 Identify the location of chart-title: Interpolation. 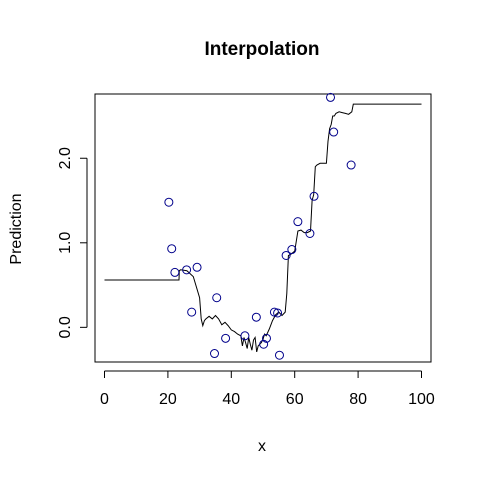
(261, 49).